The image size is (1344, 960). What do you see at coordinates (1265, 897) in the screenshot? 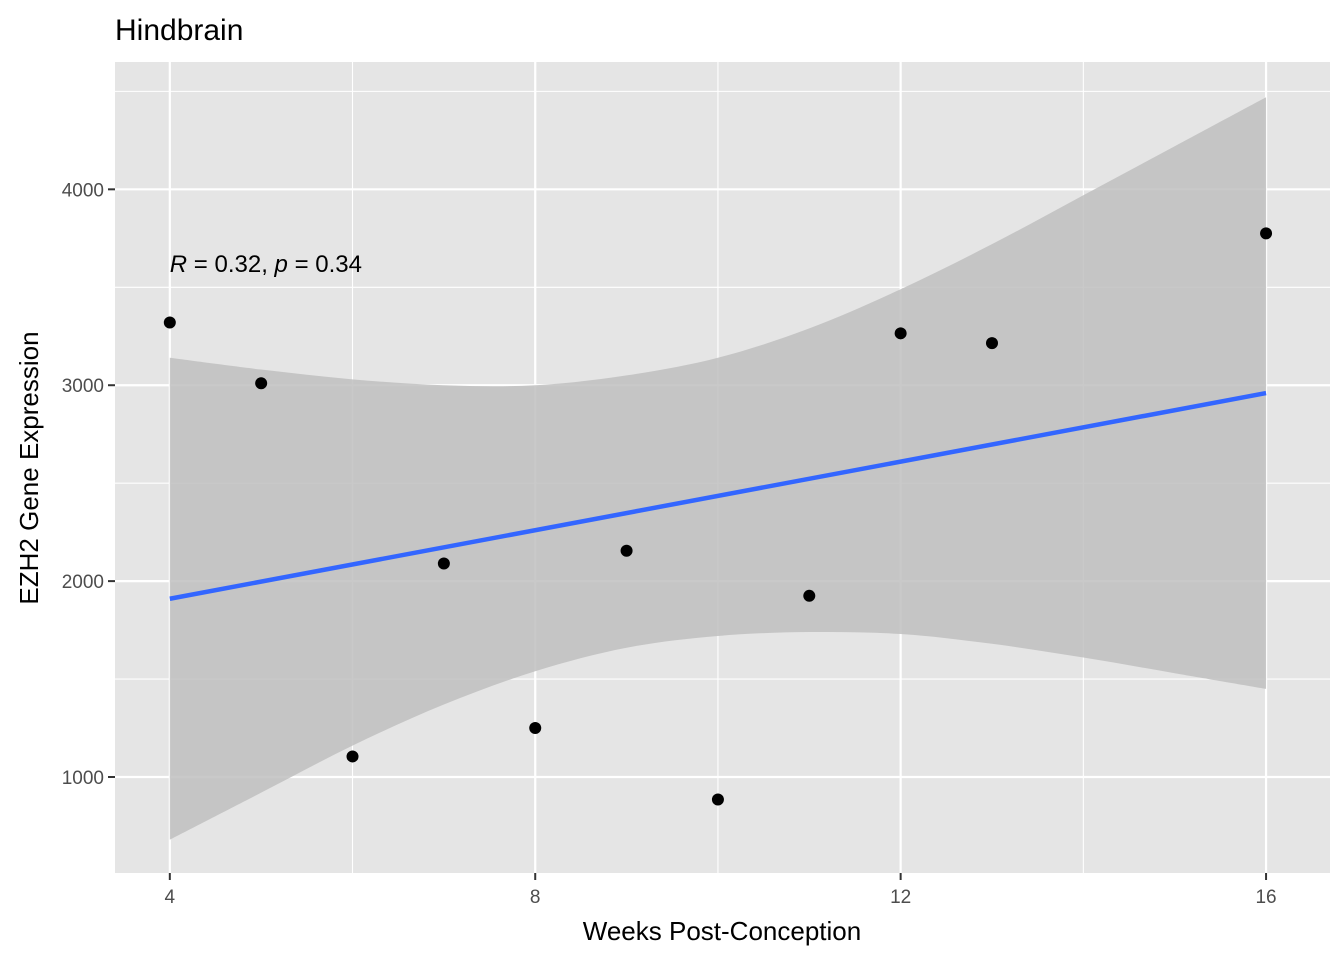
I see `x-tick-label: 16` at bounding box center [1265, 897].